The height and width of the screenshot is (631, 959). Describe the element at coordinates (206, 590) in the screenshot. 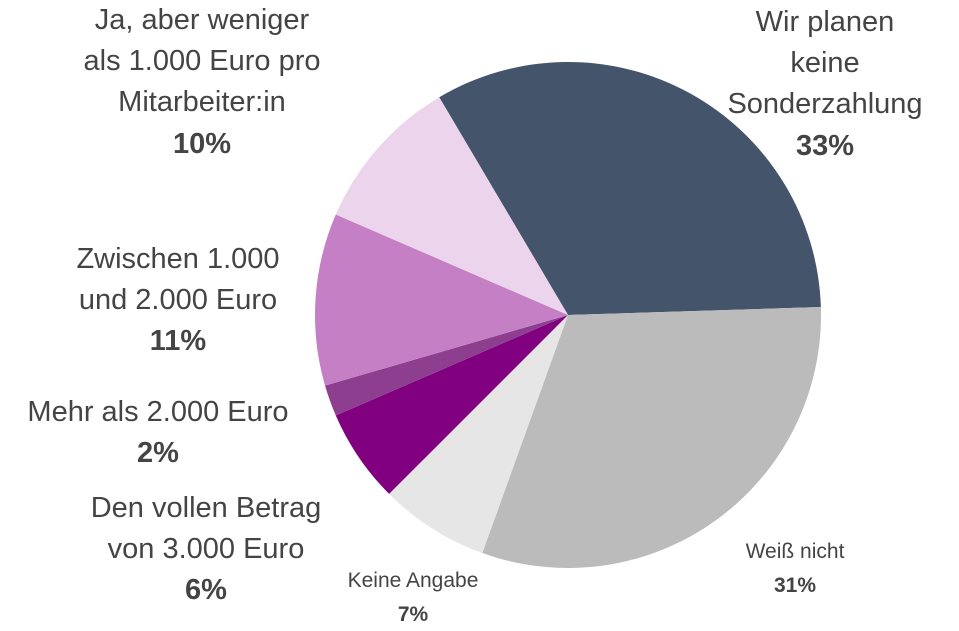

I see `value-label: 6%` at that location.